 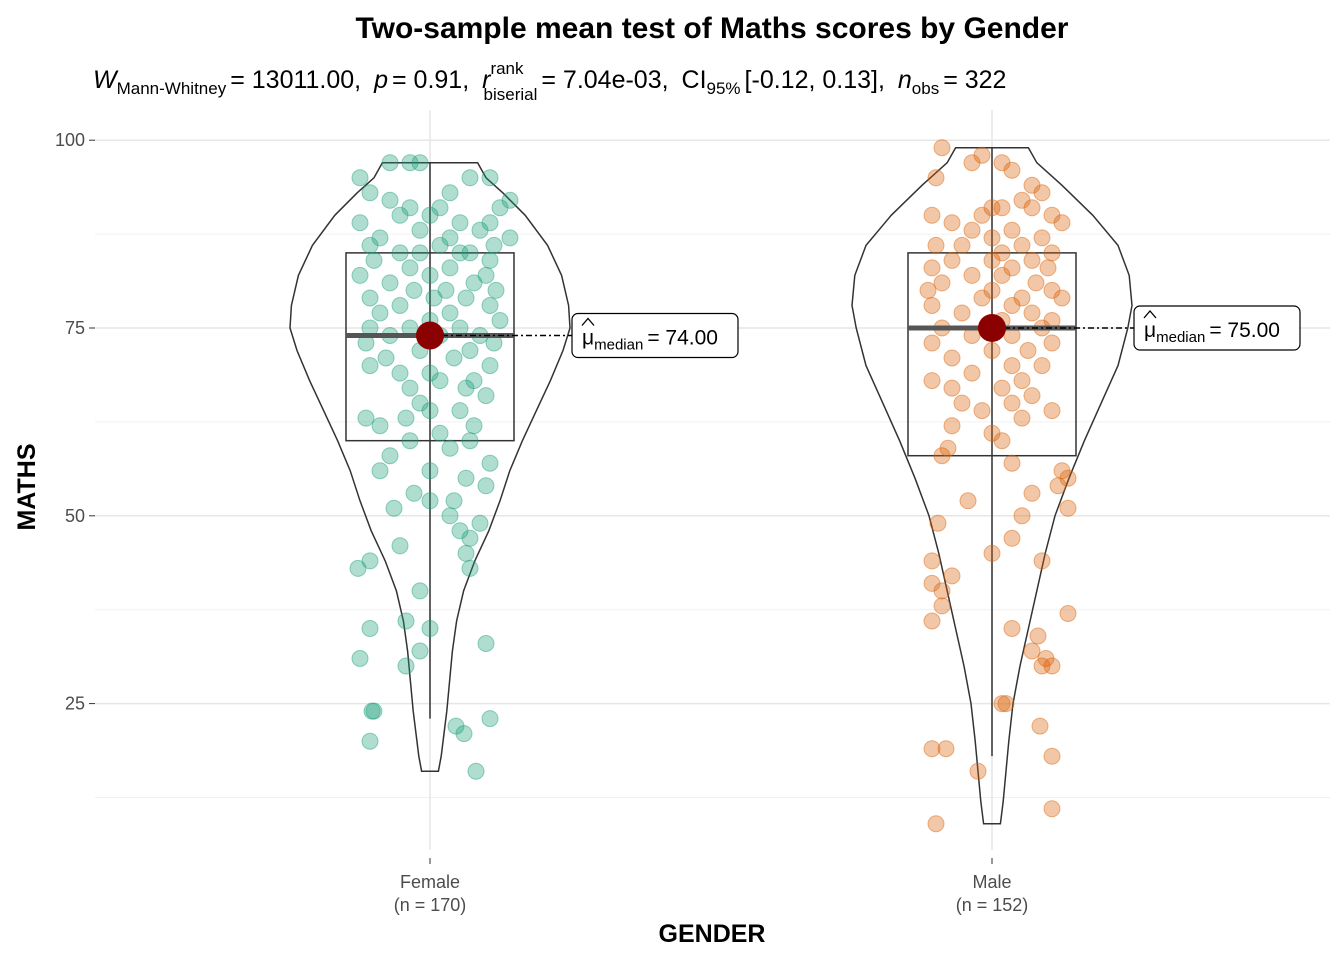 I want to click on x-tick-label: Female, so click(x=430, y=882).